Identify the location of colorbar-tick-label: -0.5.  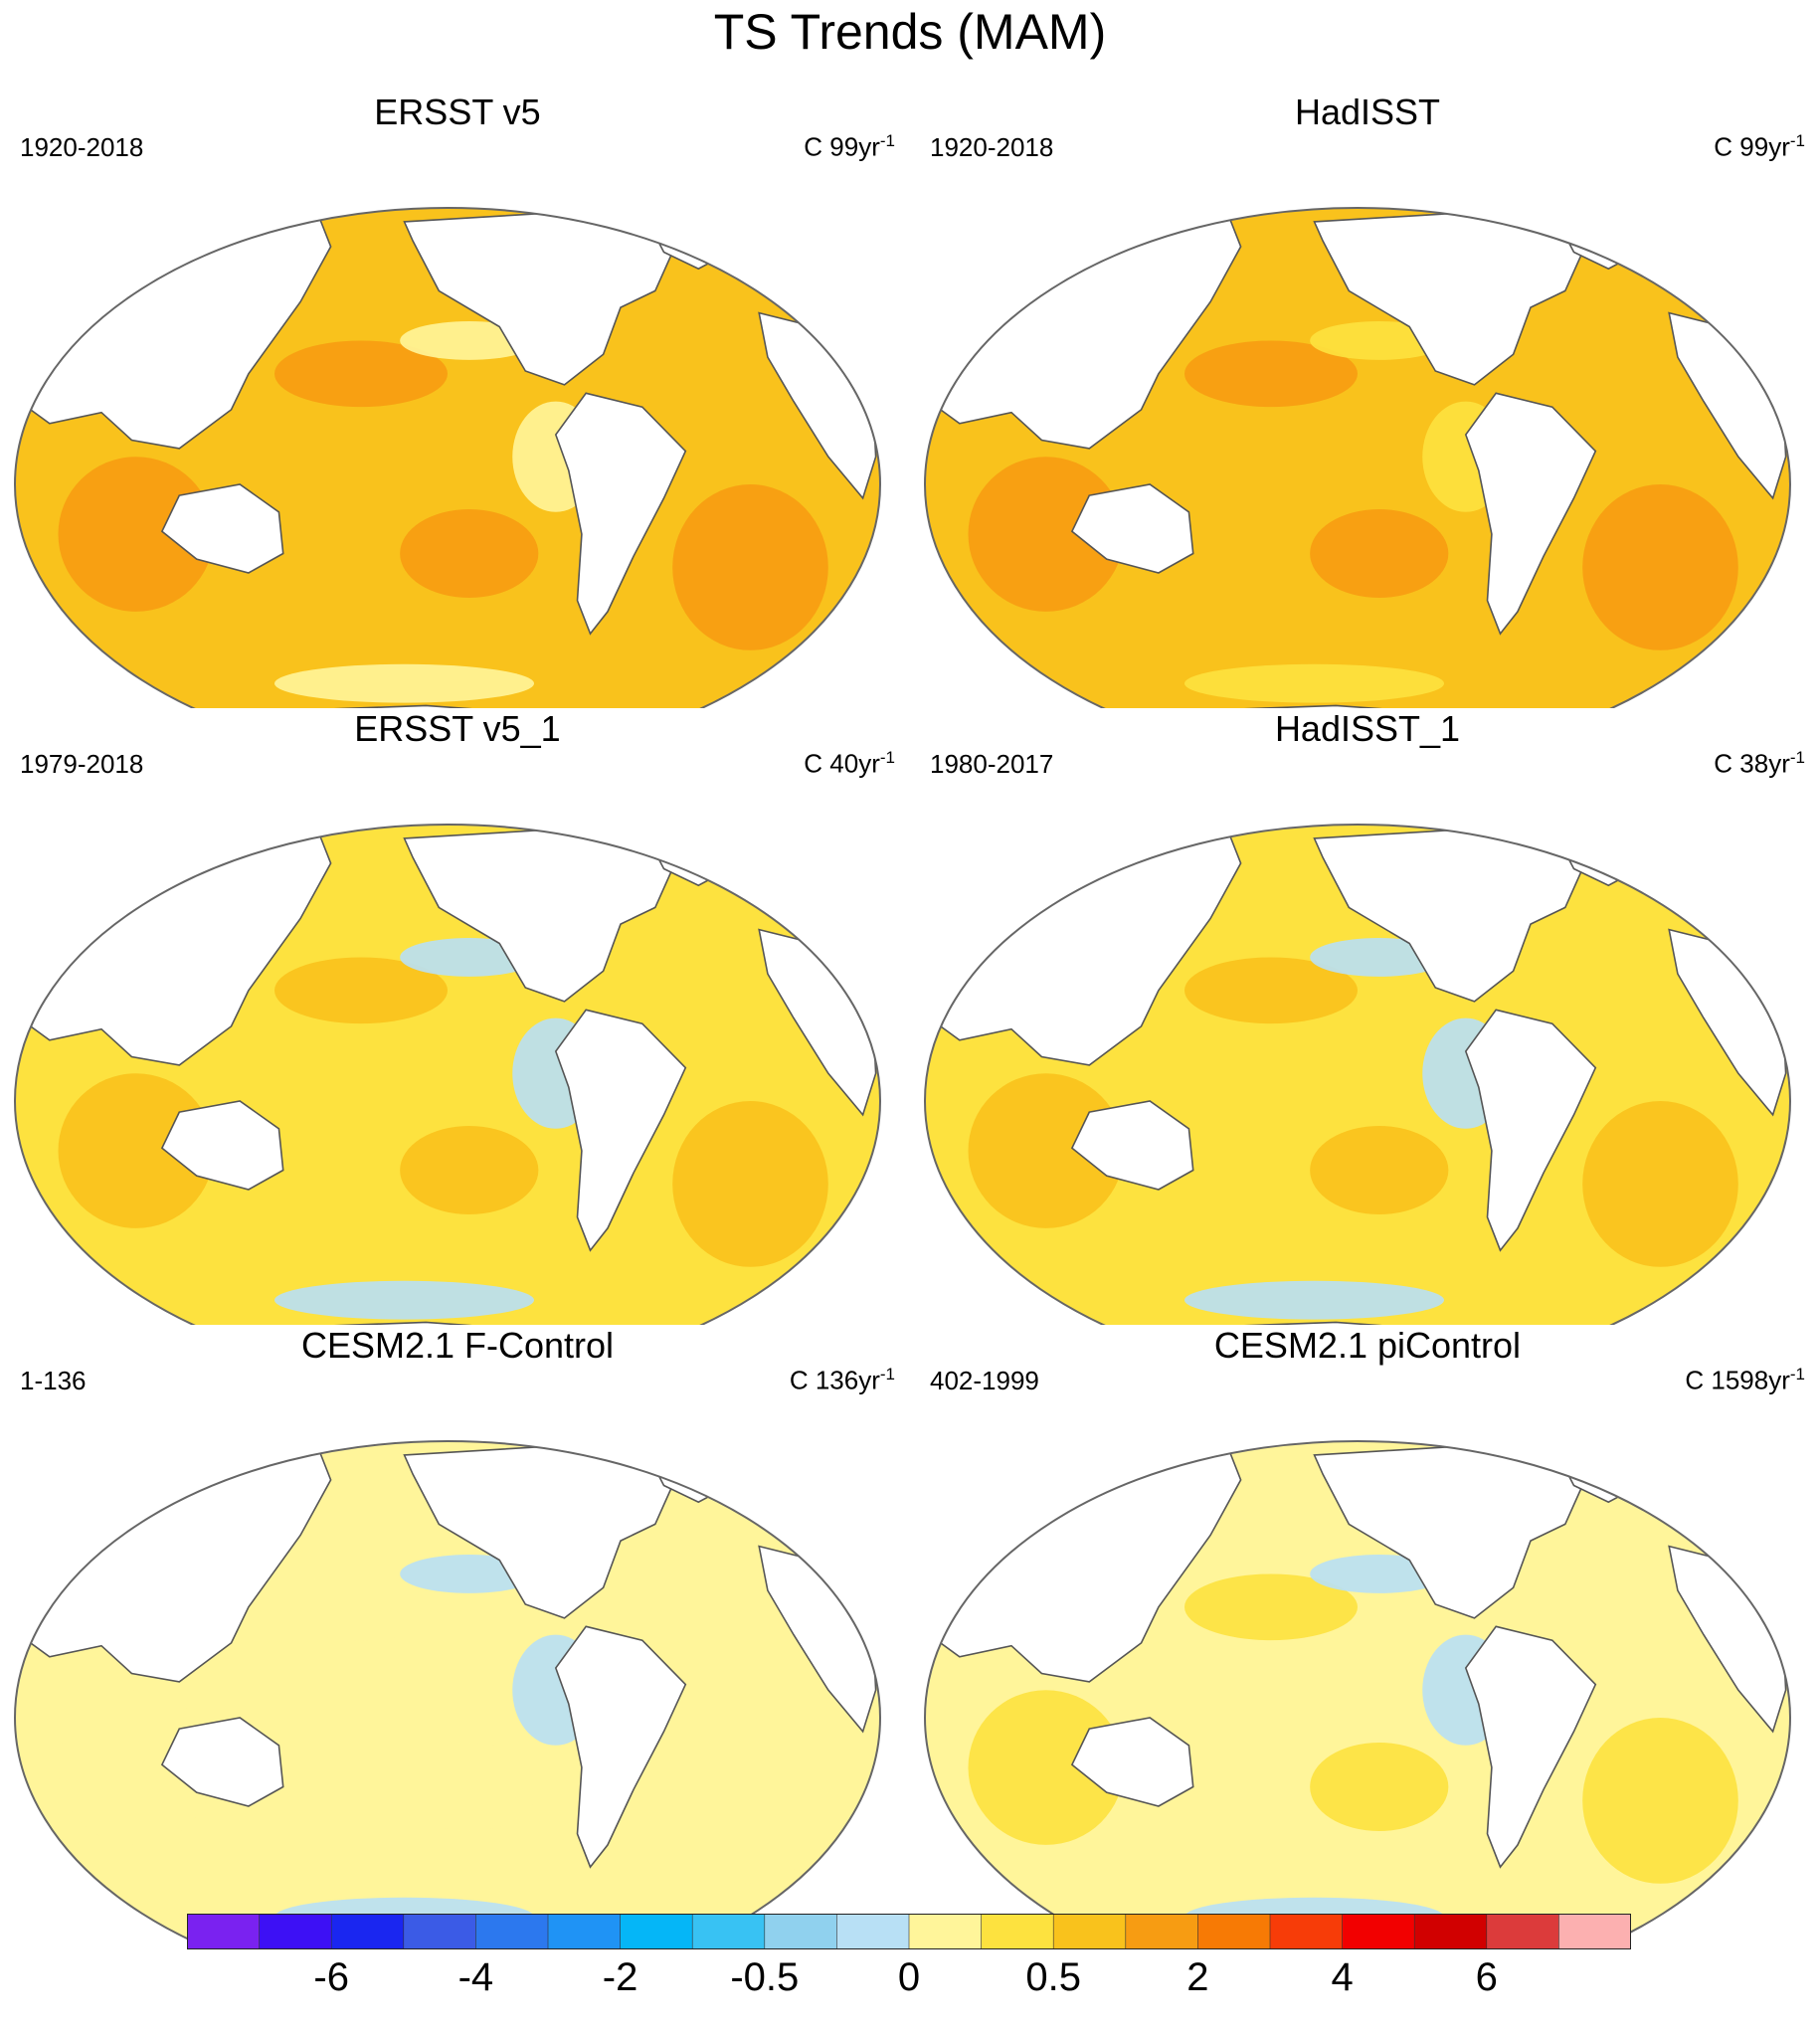
(765, 1977).